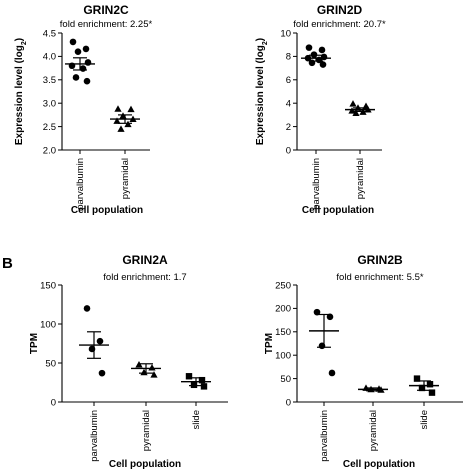 This screenshot has height=474, width=474. Describe the element at coordinates (144, 277) in the screenshot. I see `chart-subtitle: fold enrichment: 1.7` at that location.